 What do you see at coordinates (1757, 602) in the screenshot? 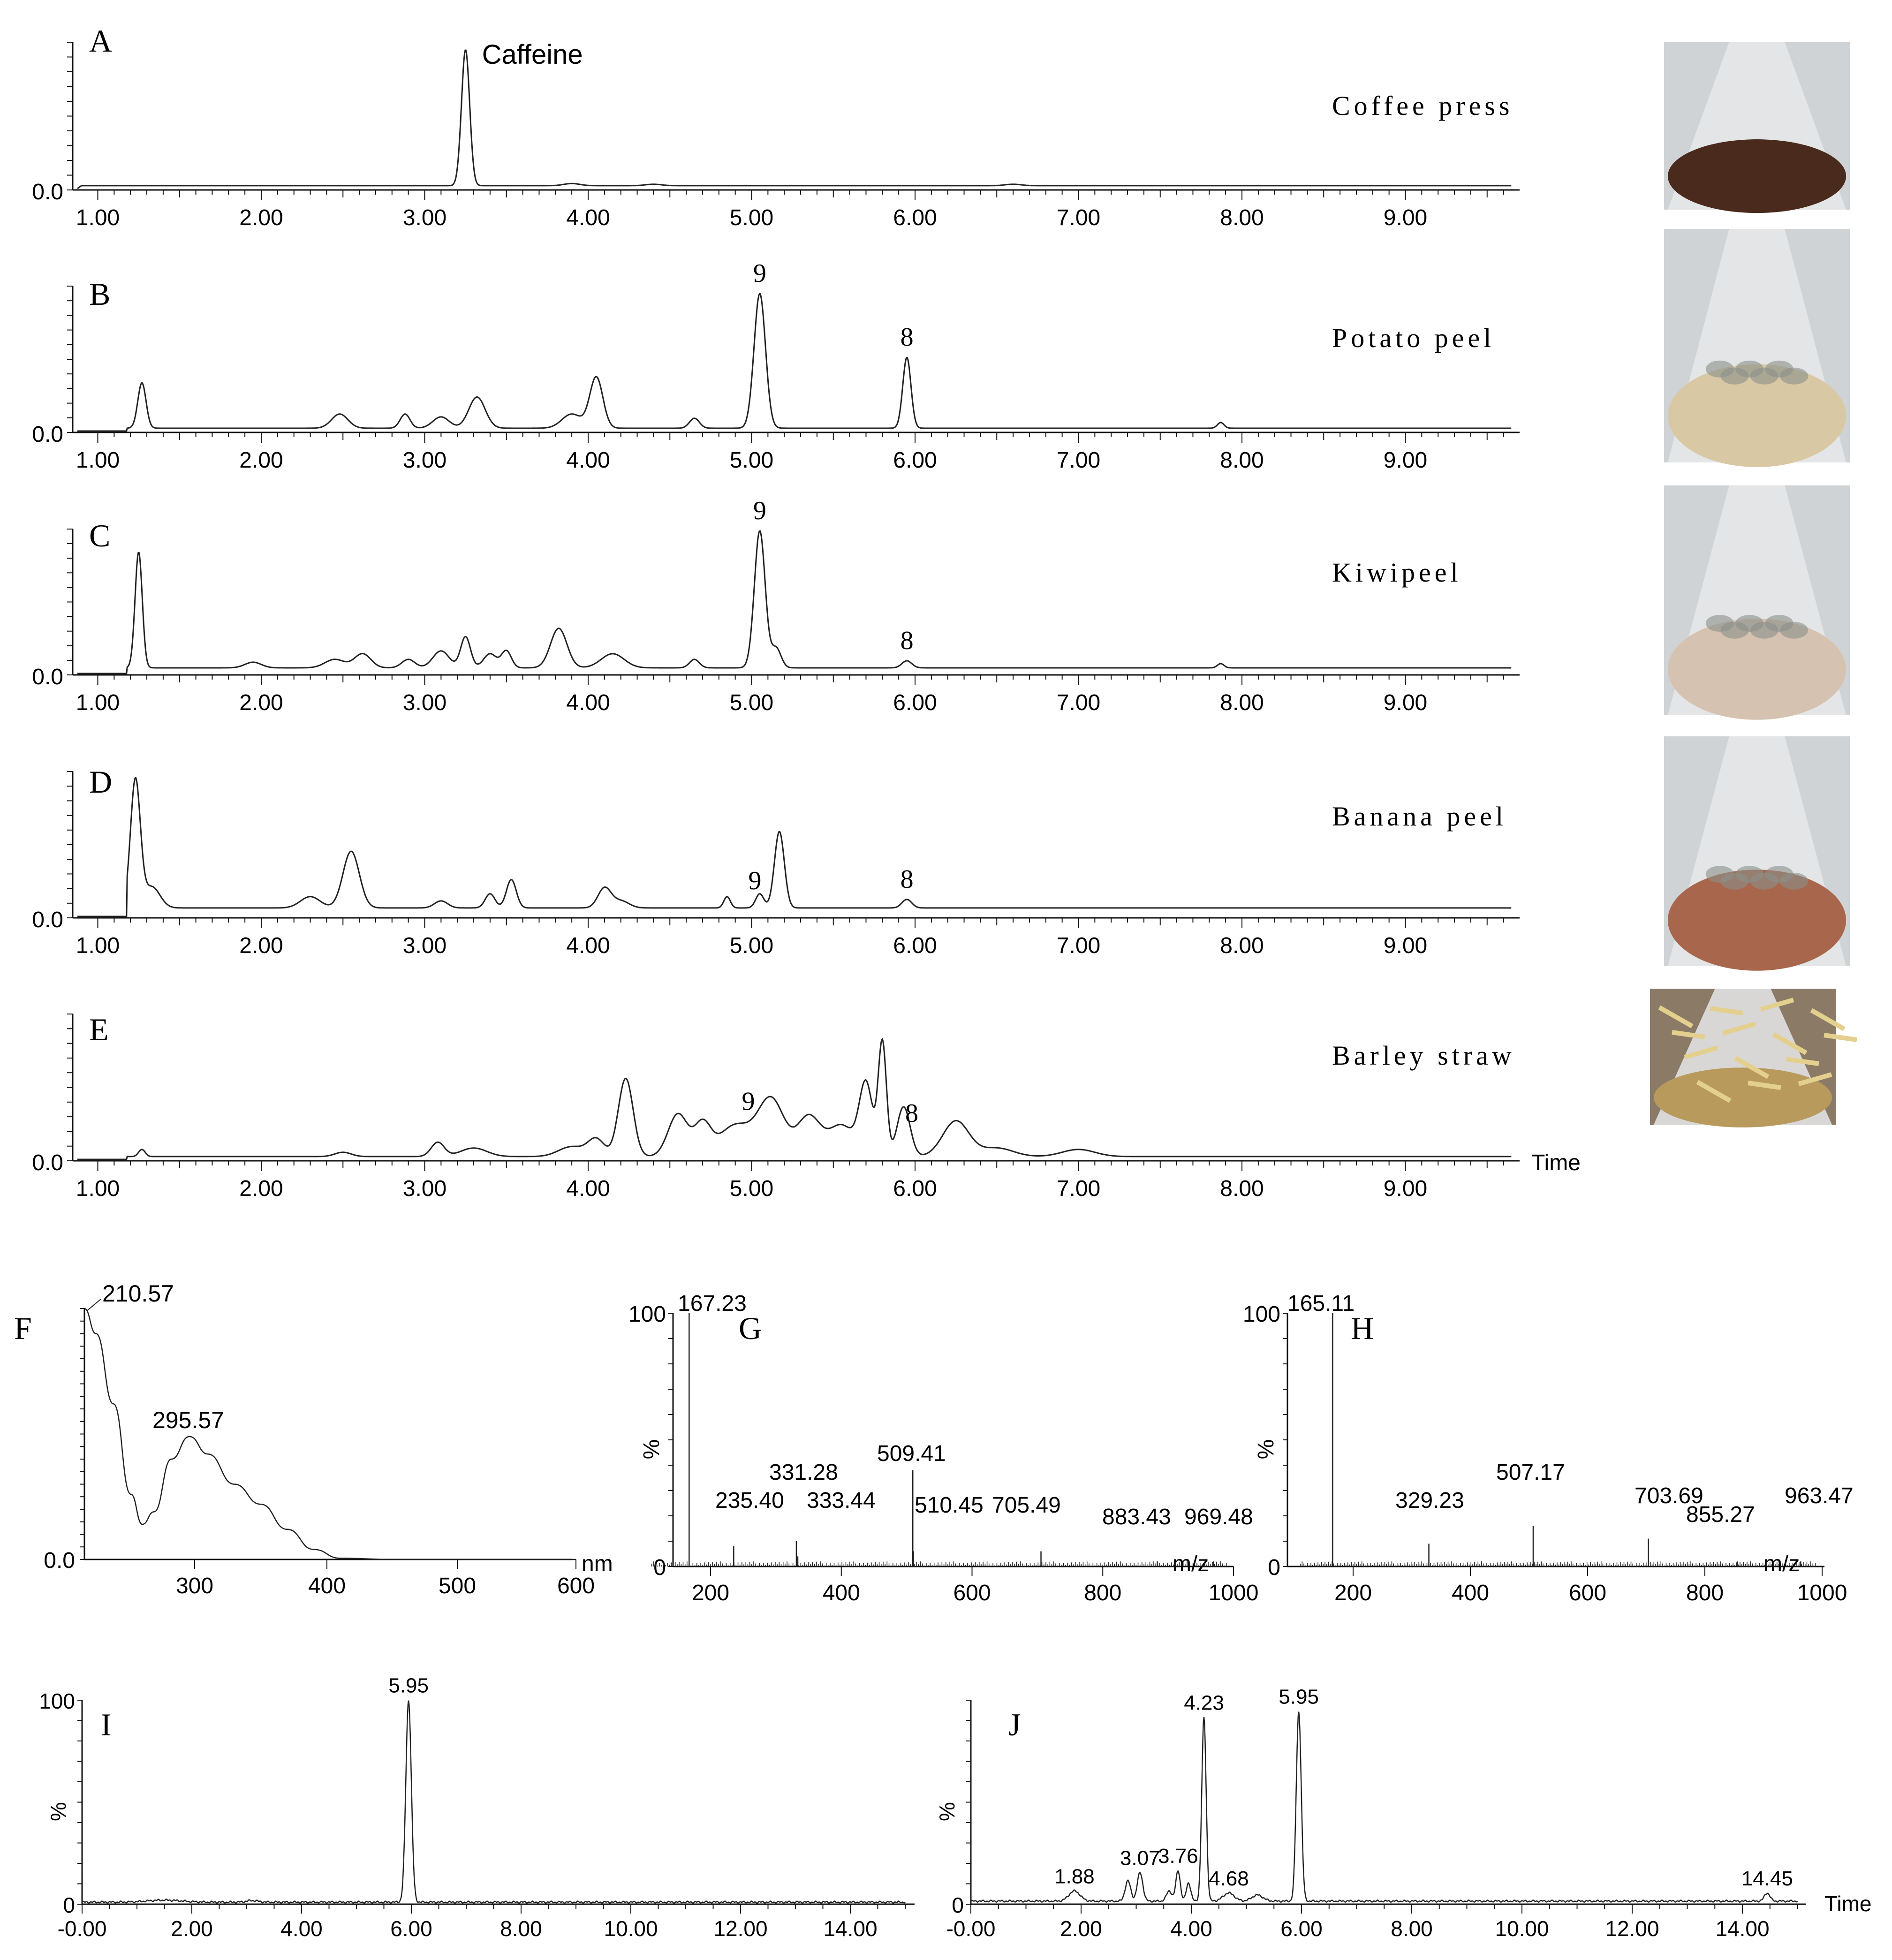
I see `sample-photo-kiwi` at bounding box center [1757, 602].